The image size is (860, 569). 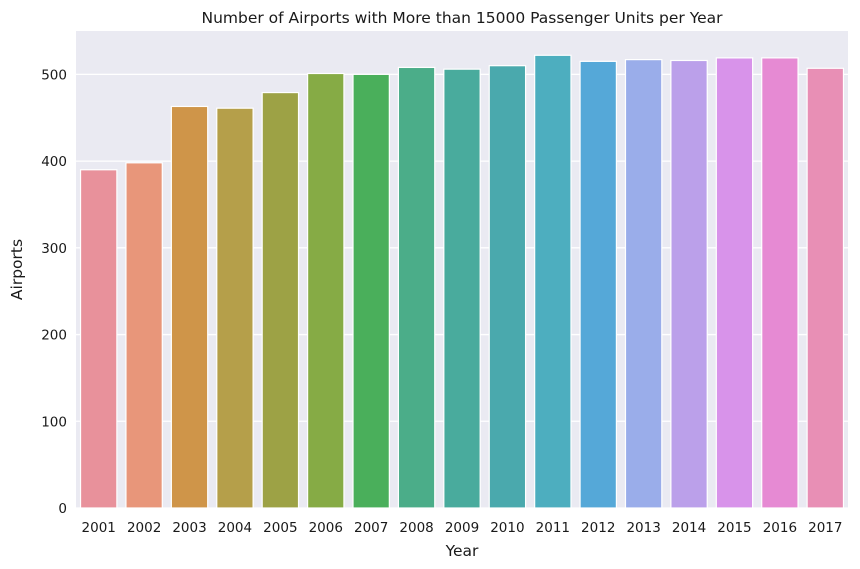 I want to click on bar-2016, so click(x=780, y=283).